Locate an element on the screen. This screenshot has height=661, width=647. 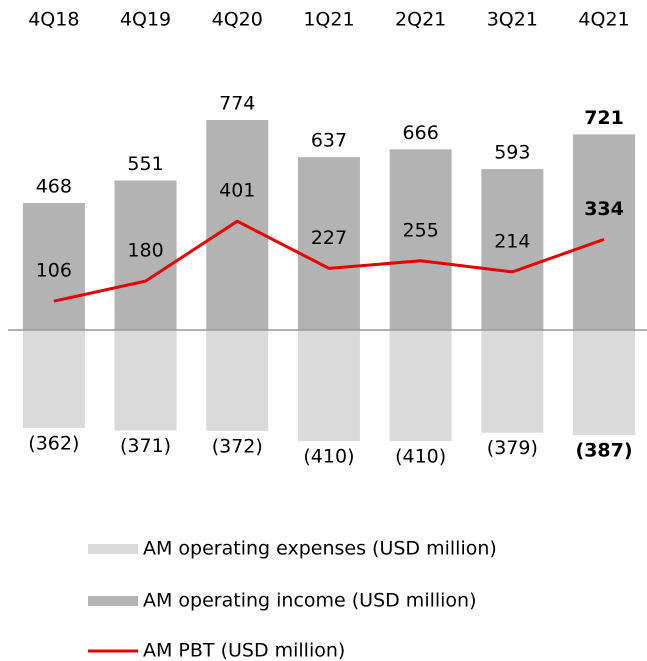
value-label: 774 is located at coordinates (237, 104).